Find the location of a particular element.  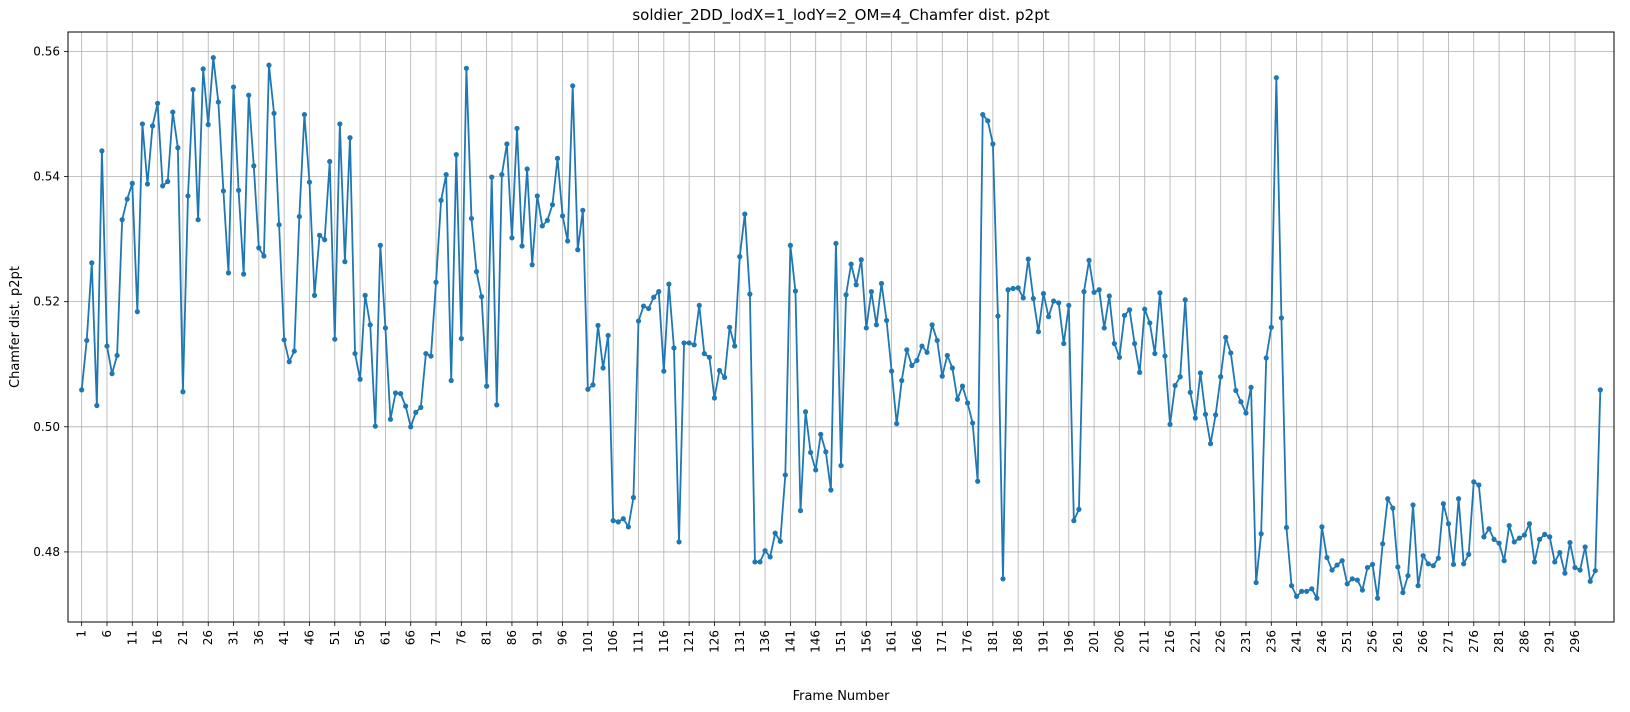

x-tick-label: 161 is located at coordinates (892, 641).